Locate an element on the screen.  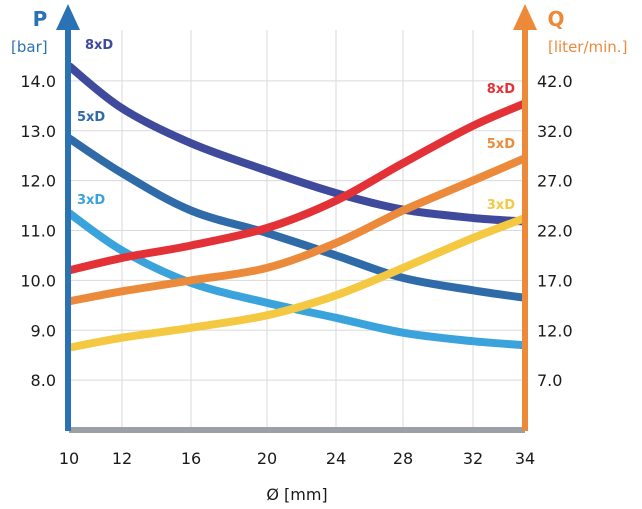
right-axis-arrow is located at coordinates (525, 17).